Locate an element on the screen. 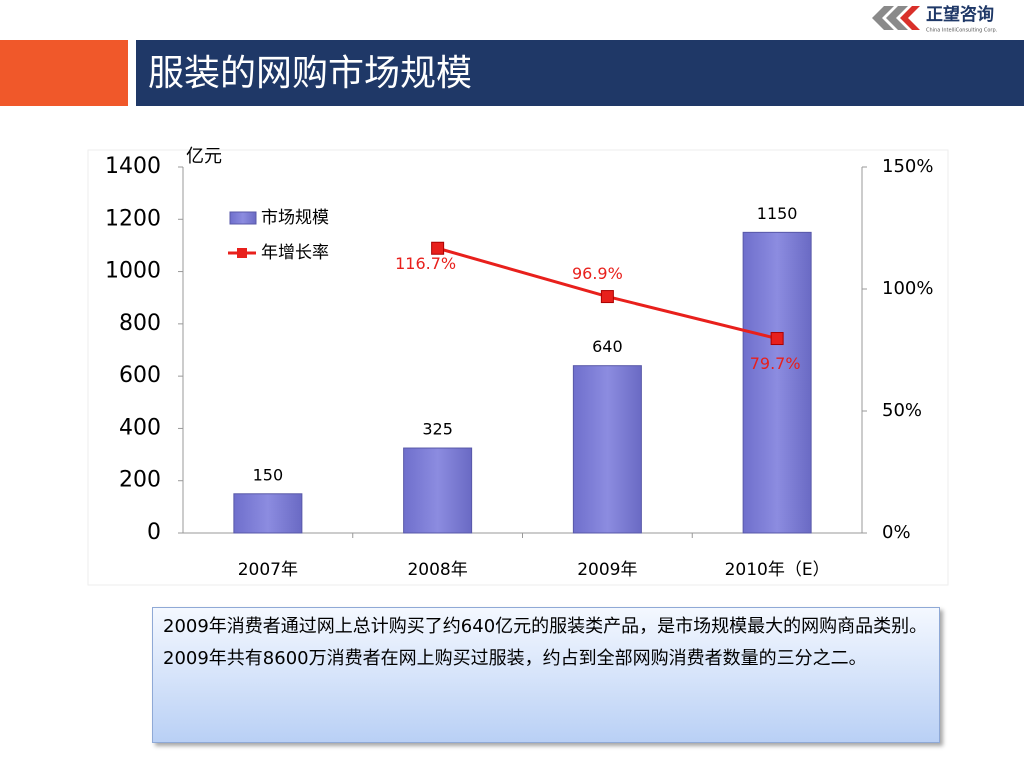 This screenshot has height=768, width=1024. y-tick-label: 1200 is located at coordinates (133, 218).